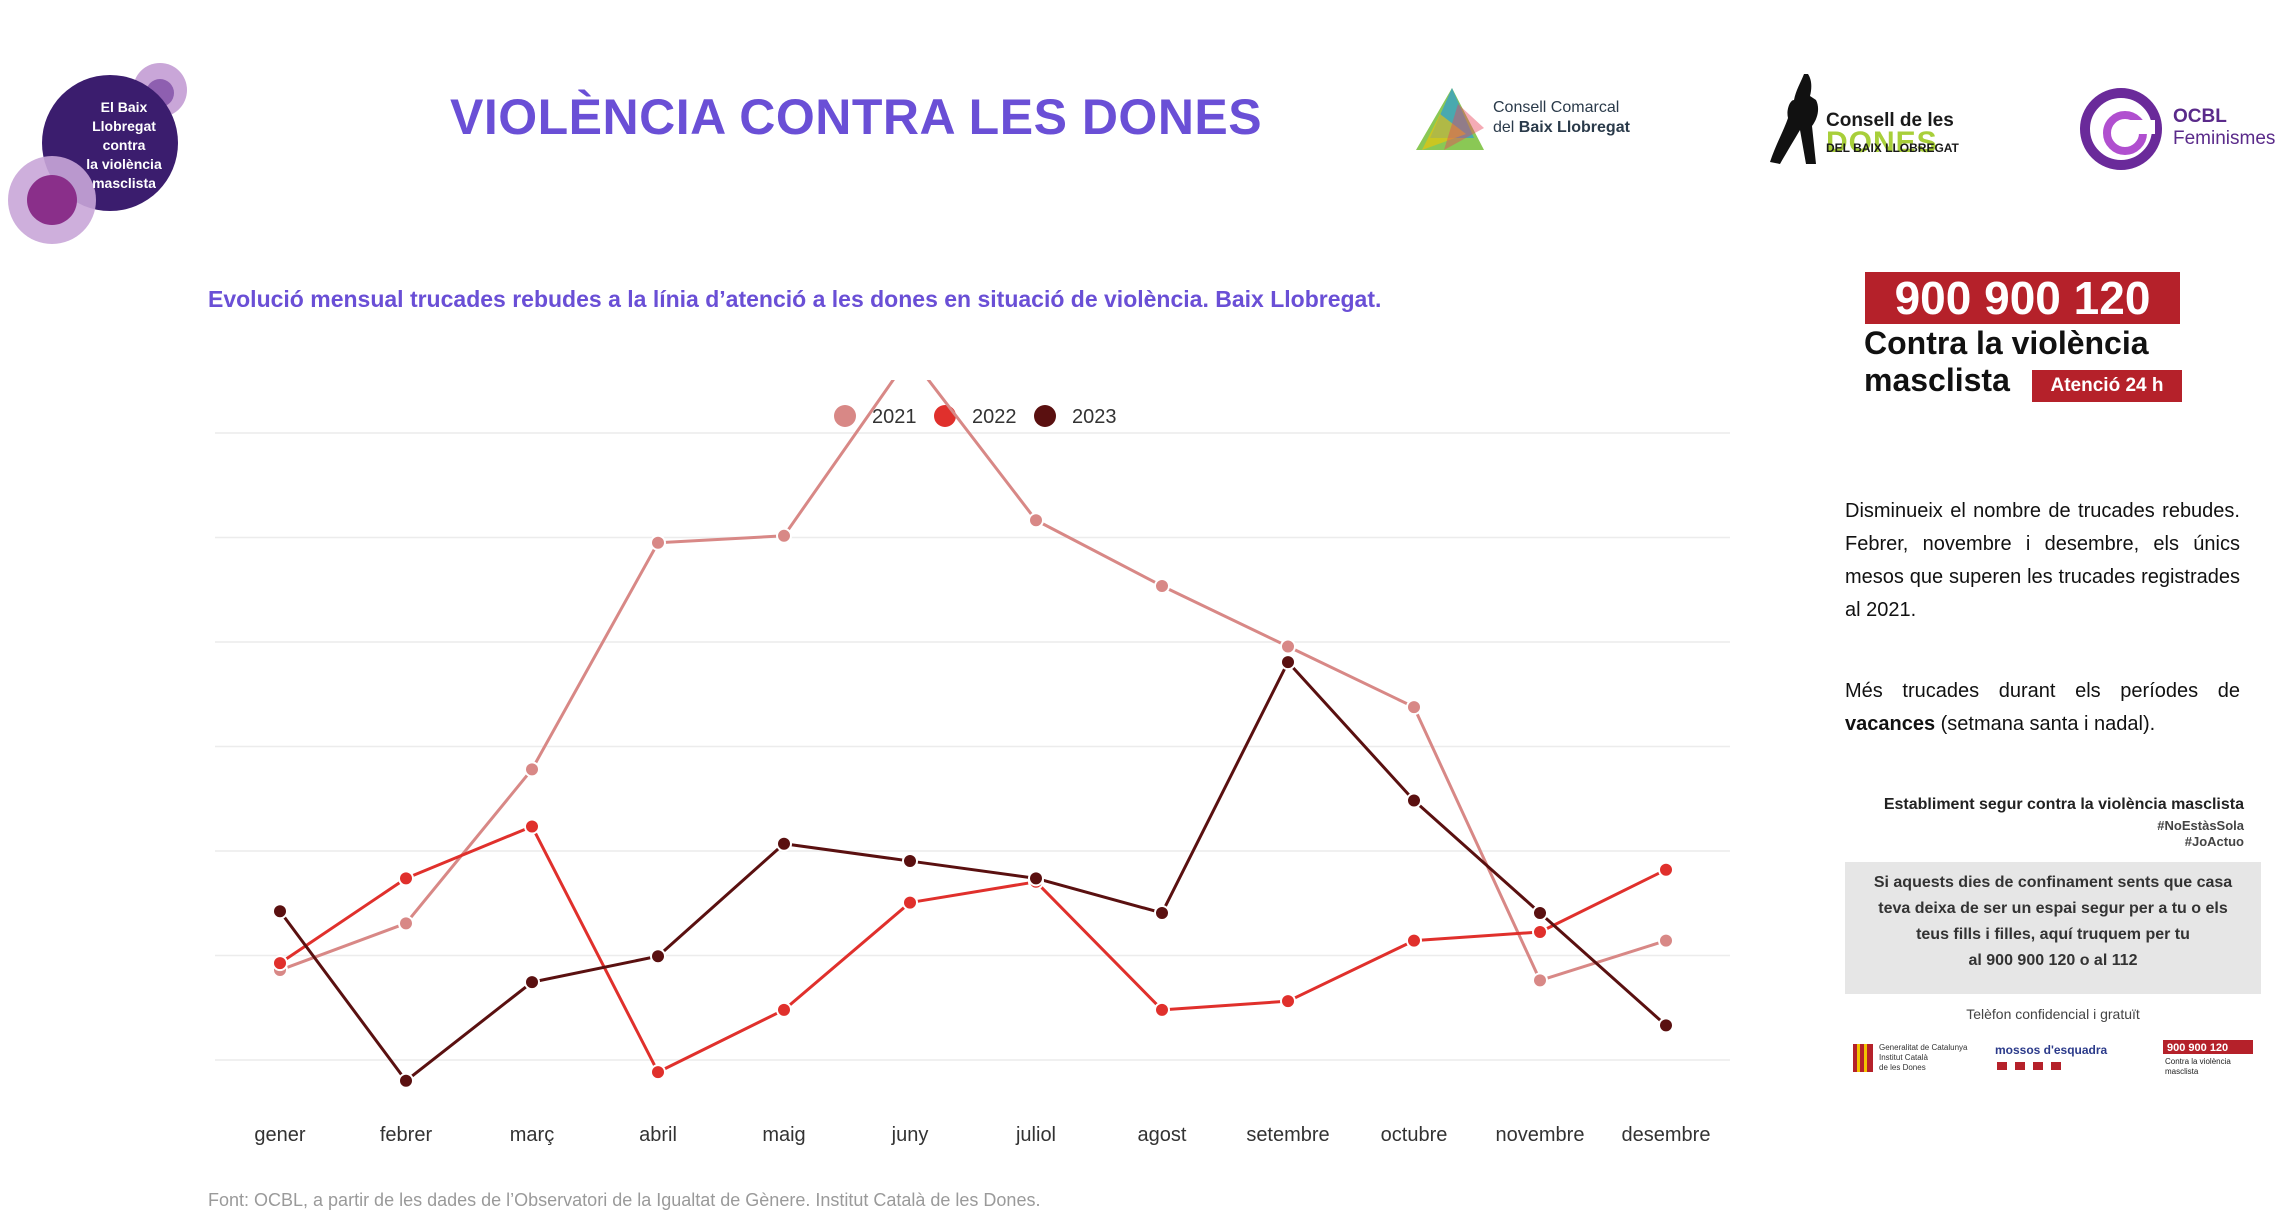 The width and height of the screenshot is (2295, 1220). What do you see at coordinates (1036, 520) in the screenshot?
I see `data-point-2021-juliol` at bounding box center [1036, 520].